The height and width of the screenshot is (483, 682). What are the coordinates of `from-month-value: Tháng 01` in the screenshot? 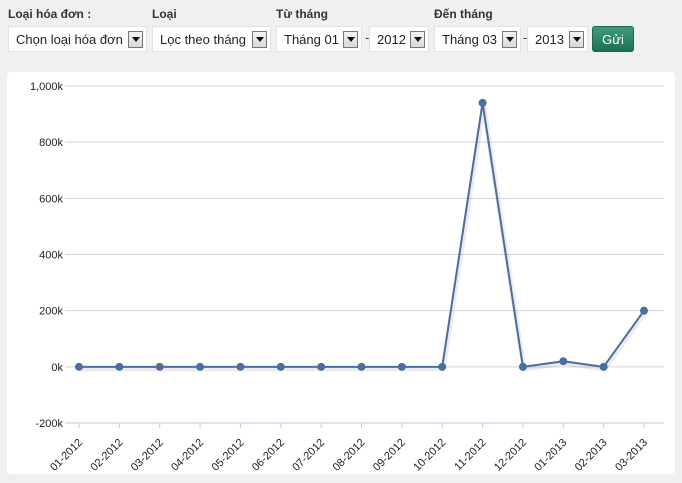 It's located at (311, 39).